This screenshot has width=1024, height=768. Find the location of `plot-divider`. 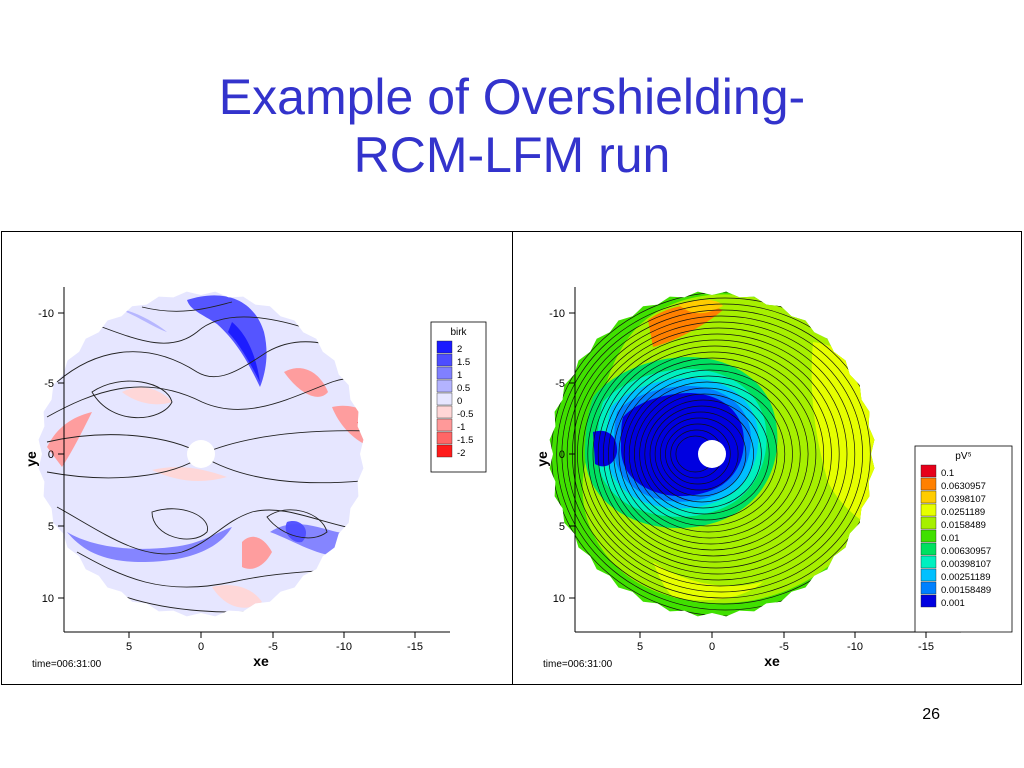

plot-divider is located at coordinates (512, 458).